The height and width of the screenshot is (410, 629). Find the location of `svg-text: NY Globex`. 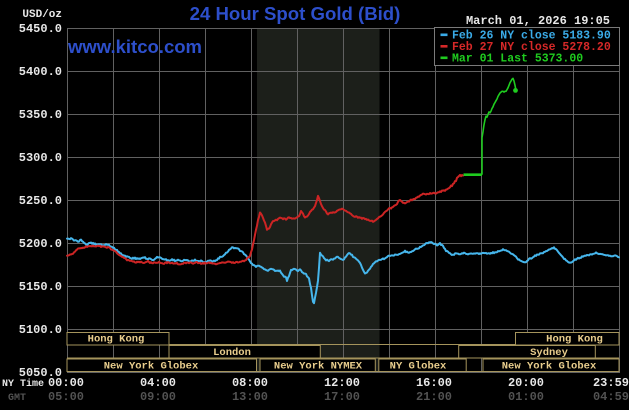

svg-text: NY Globex is located at coordinates (418, 367).